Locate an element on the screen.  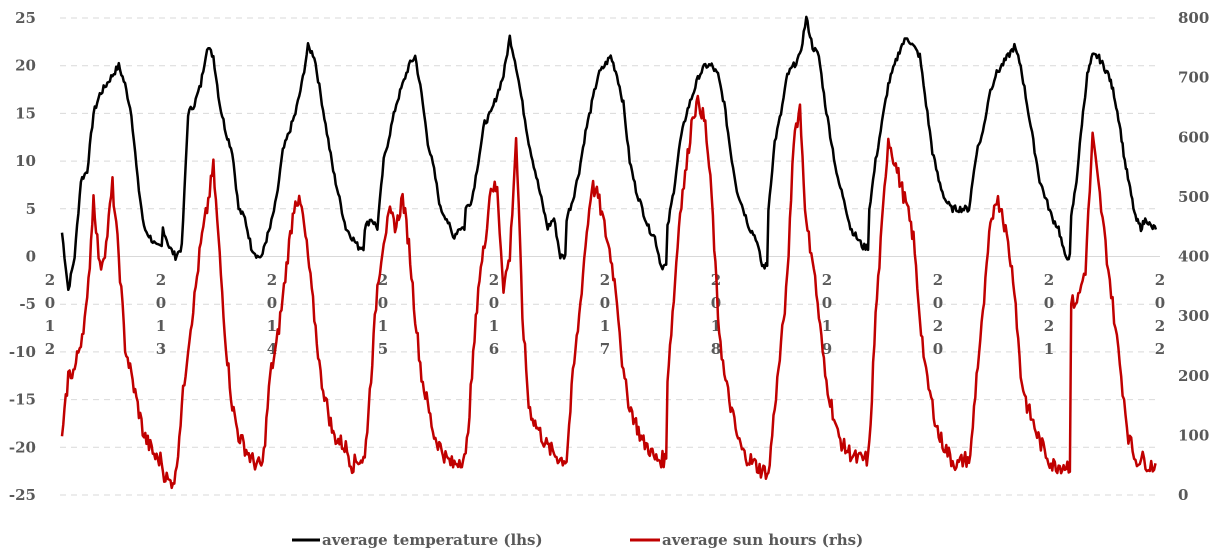
year-label-char: 7 is located at coordinates (605, 349).